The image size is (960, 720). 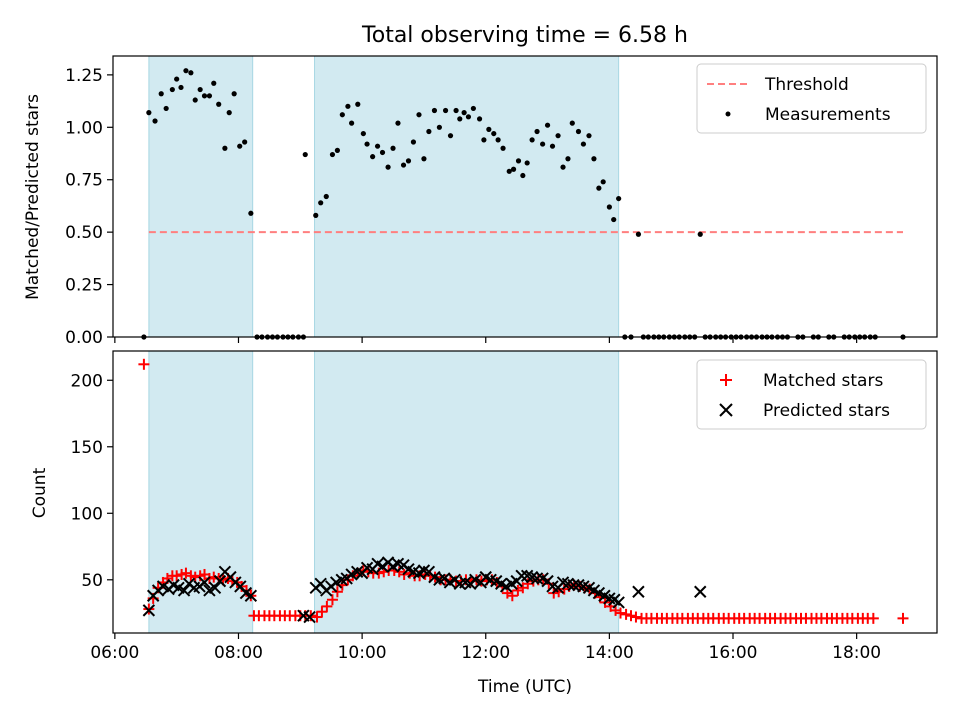 What do you see at coordinates (486, 340) in the screenshot?
I see `top-x-ticks` at bounding box center [486, 340].